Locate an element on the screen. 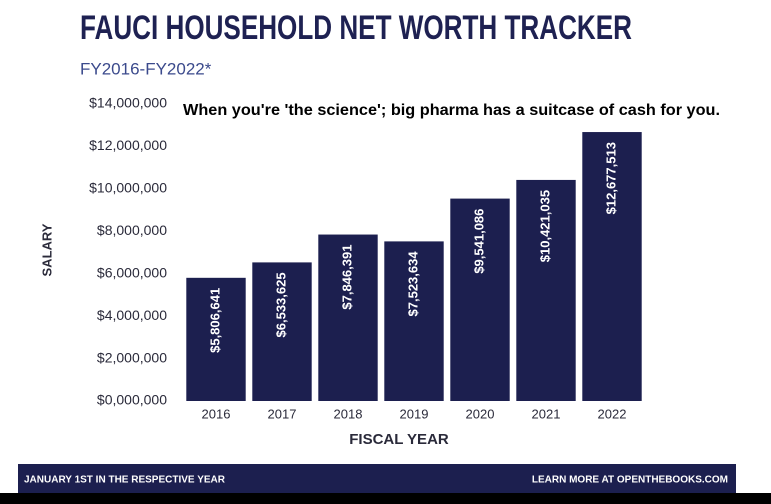 This screenshot has height=504, width=771. y-tick-label: $4,000,000 is located at coordinates (132, 315).